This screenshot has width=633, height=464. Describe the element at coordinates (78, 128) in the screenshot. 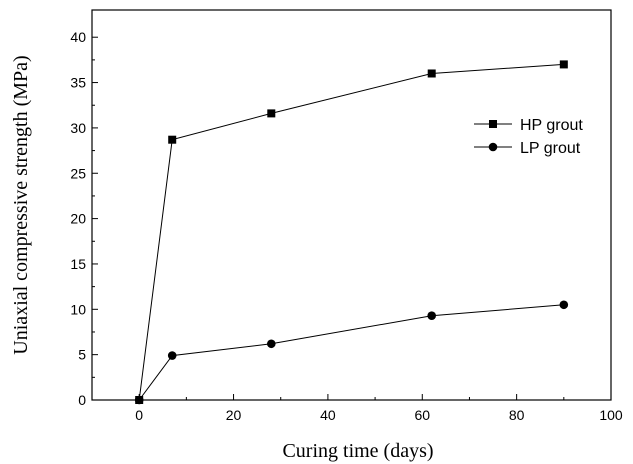

I see `y-tick-label: 30` at that location.